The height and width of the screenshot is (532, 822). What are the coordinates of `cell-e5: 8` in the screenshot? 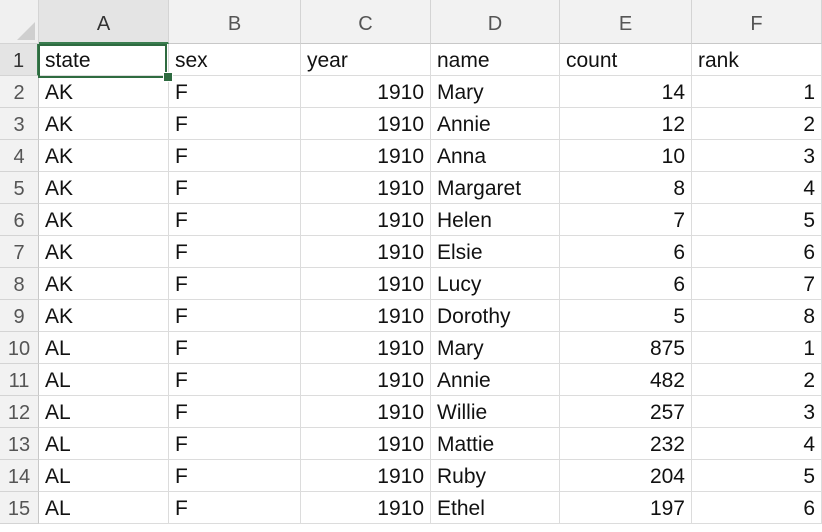 It's located at (626, 188).